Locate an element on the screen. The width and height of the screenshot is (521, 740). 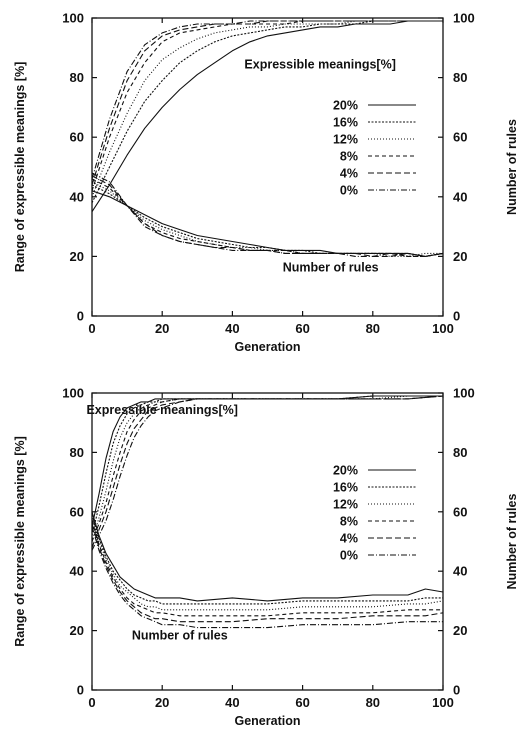
series-line-meanings-16pct is located at coordinates (267, 465).